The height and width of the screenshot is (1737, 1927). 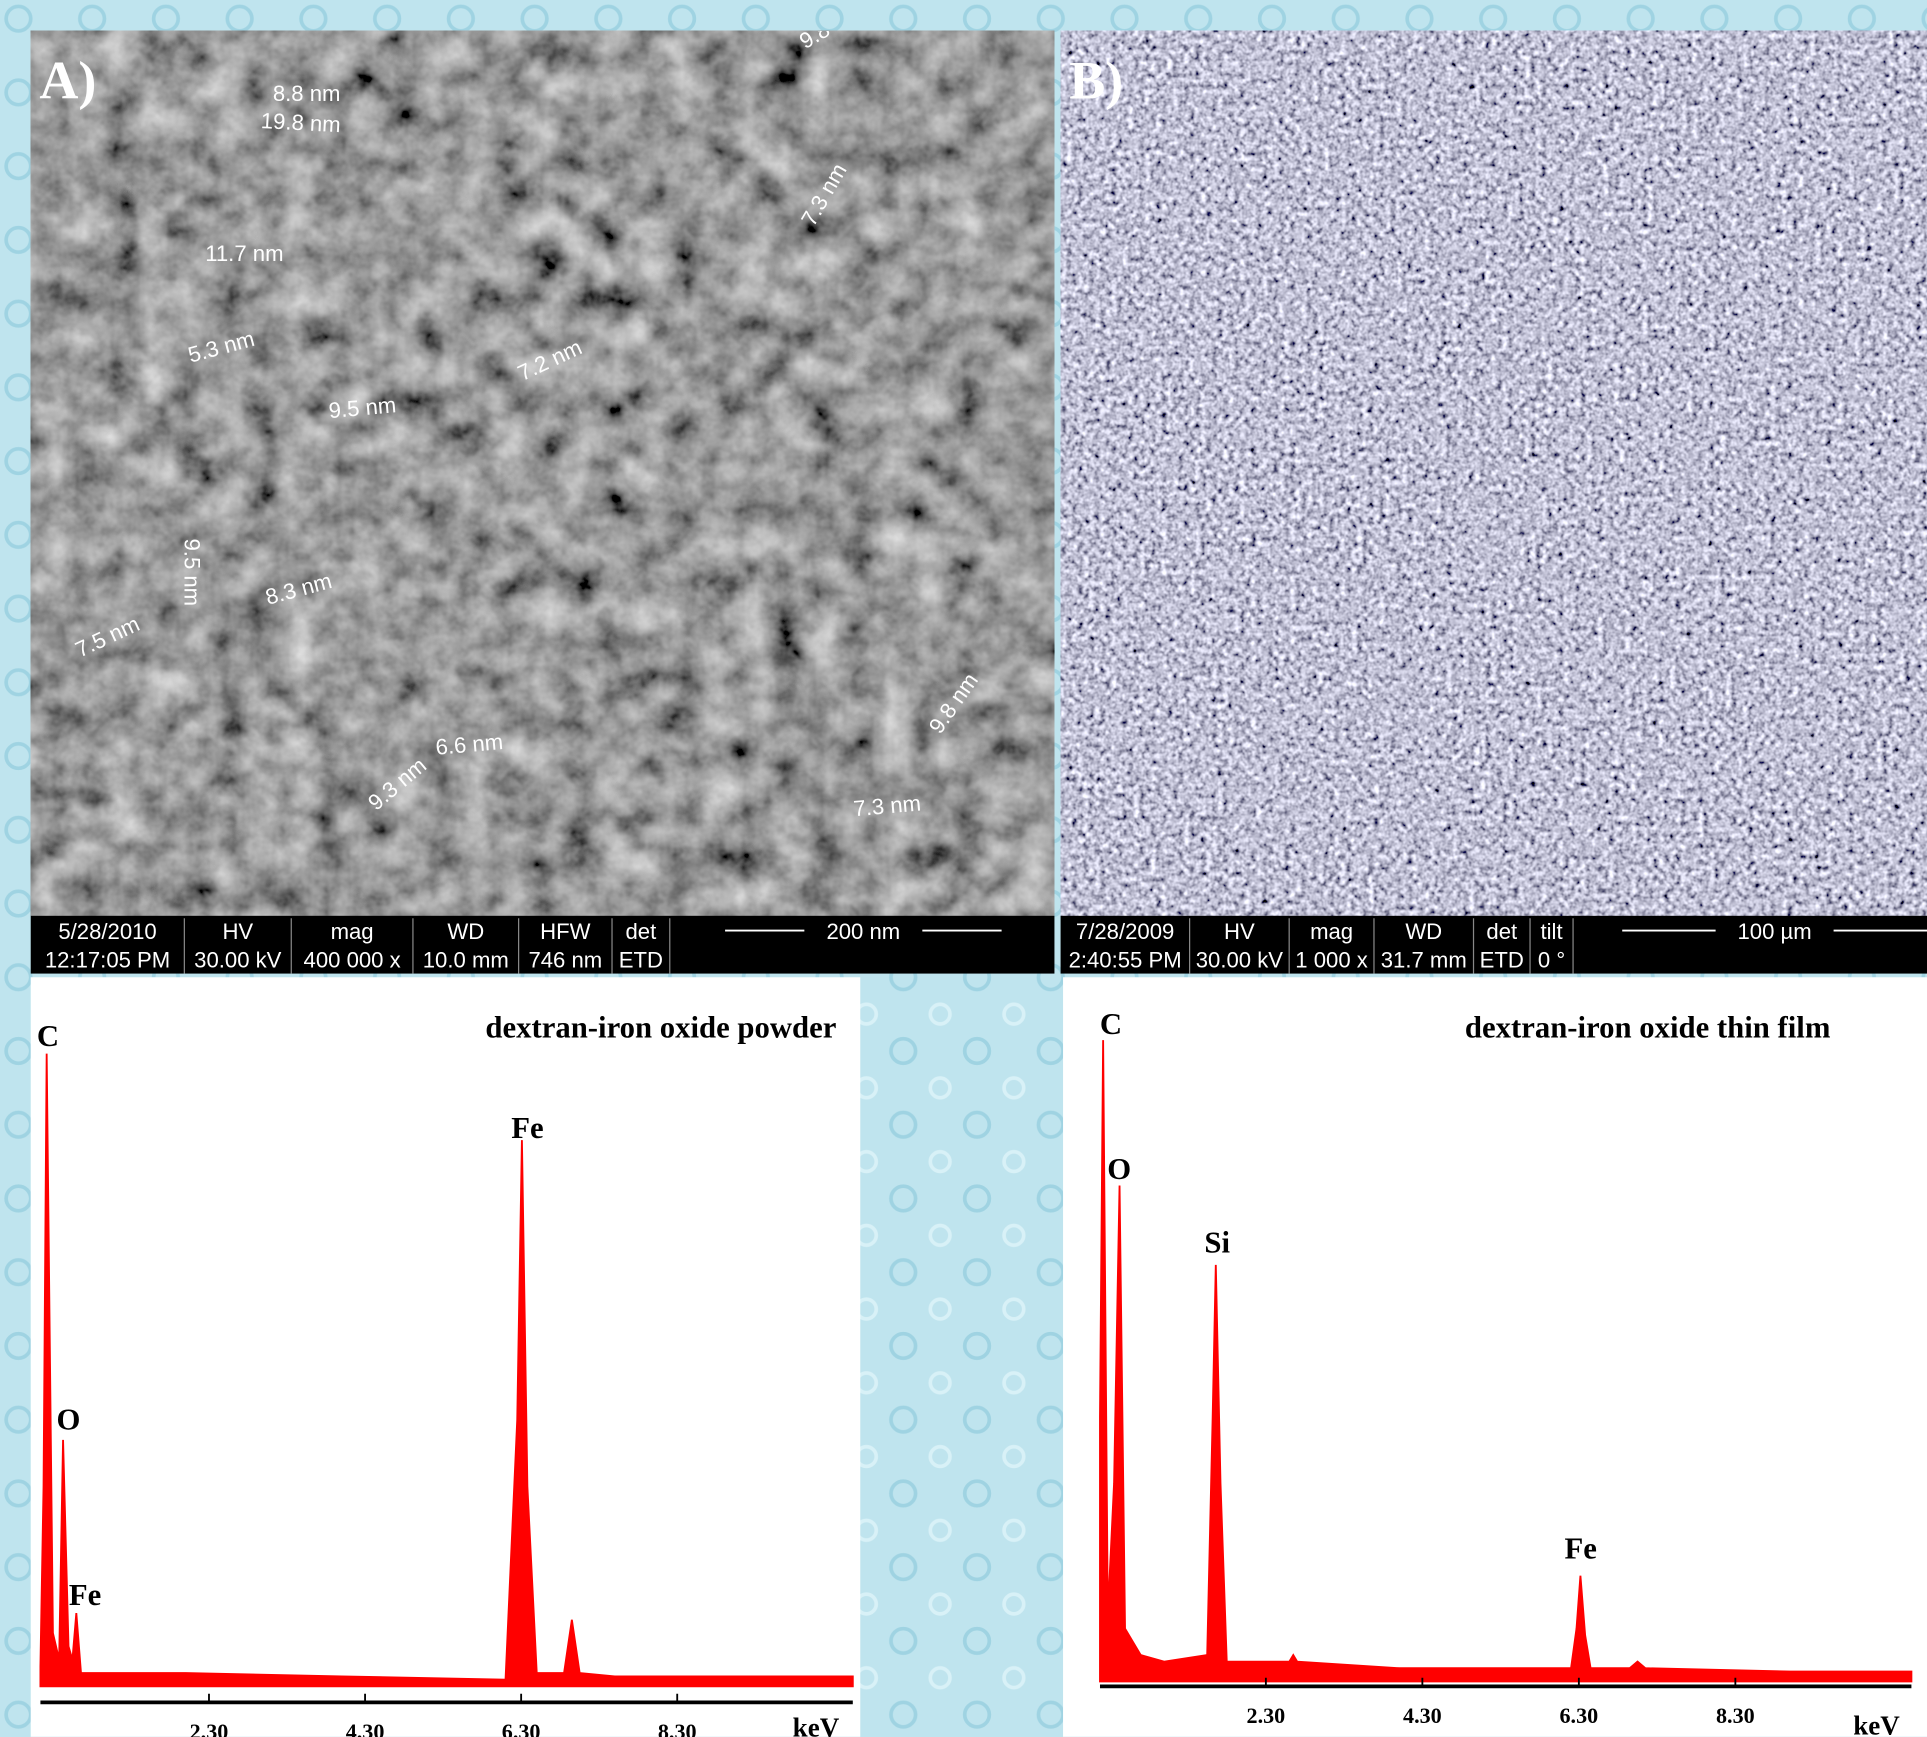 What do you see at coordinates (1096, 81) in the screenshot?
I see `panel-label: B)` at bounding box center [1096, 81].